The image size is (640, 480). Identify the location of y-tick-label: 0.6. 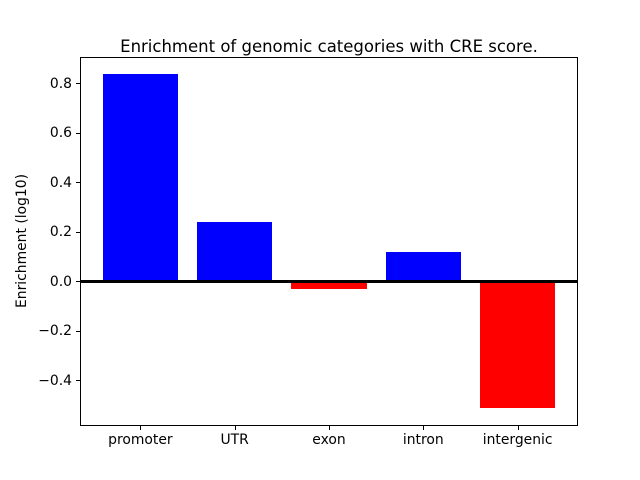
(60, 133).